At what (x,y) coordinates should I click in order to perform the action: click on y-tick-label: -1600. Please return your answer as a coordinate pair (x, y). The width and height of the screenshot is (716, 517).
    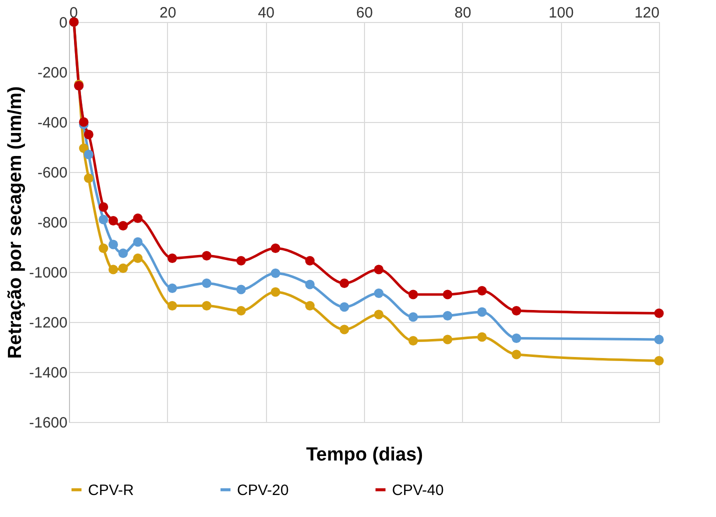
    Looking at the image, I should click on (48, 423).